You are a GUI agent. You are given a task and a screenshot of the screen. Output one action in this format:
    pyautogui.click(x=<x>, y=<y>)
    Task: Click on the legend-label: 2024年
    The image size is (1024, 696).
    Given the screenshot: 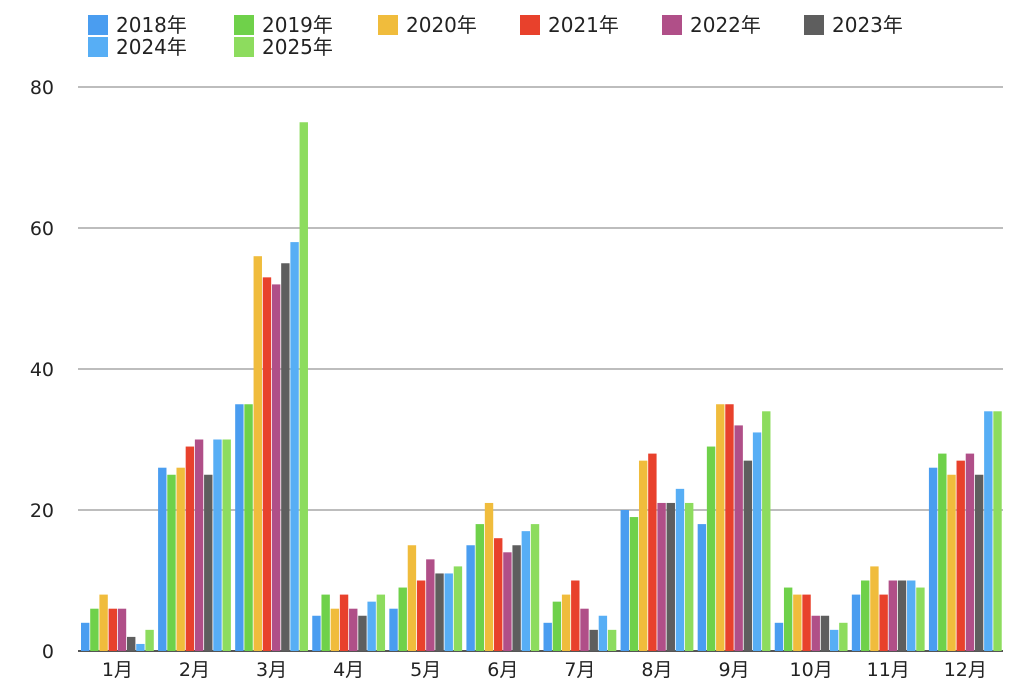 What is the action you would take?
    pyautogui.click(x=151, y=47)
    